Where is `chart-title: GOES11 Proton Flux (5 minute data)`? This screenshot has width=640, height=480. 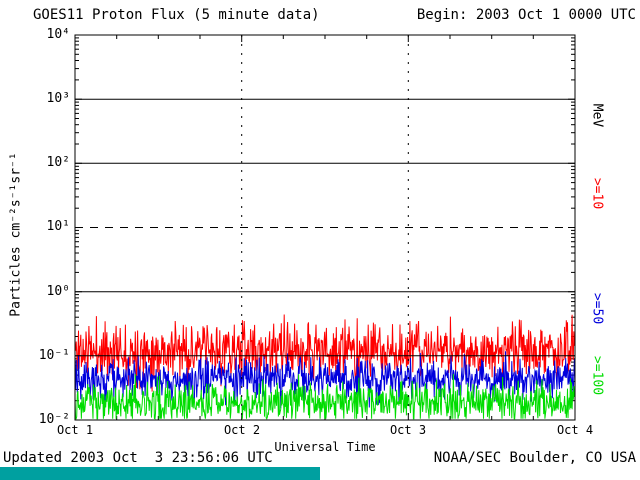 chart-title: GOES11 Proton Flux (5 minute data) is located at coordinates (176, 15).